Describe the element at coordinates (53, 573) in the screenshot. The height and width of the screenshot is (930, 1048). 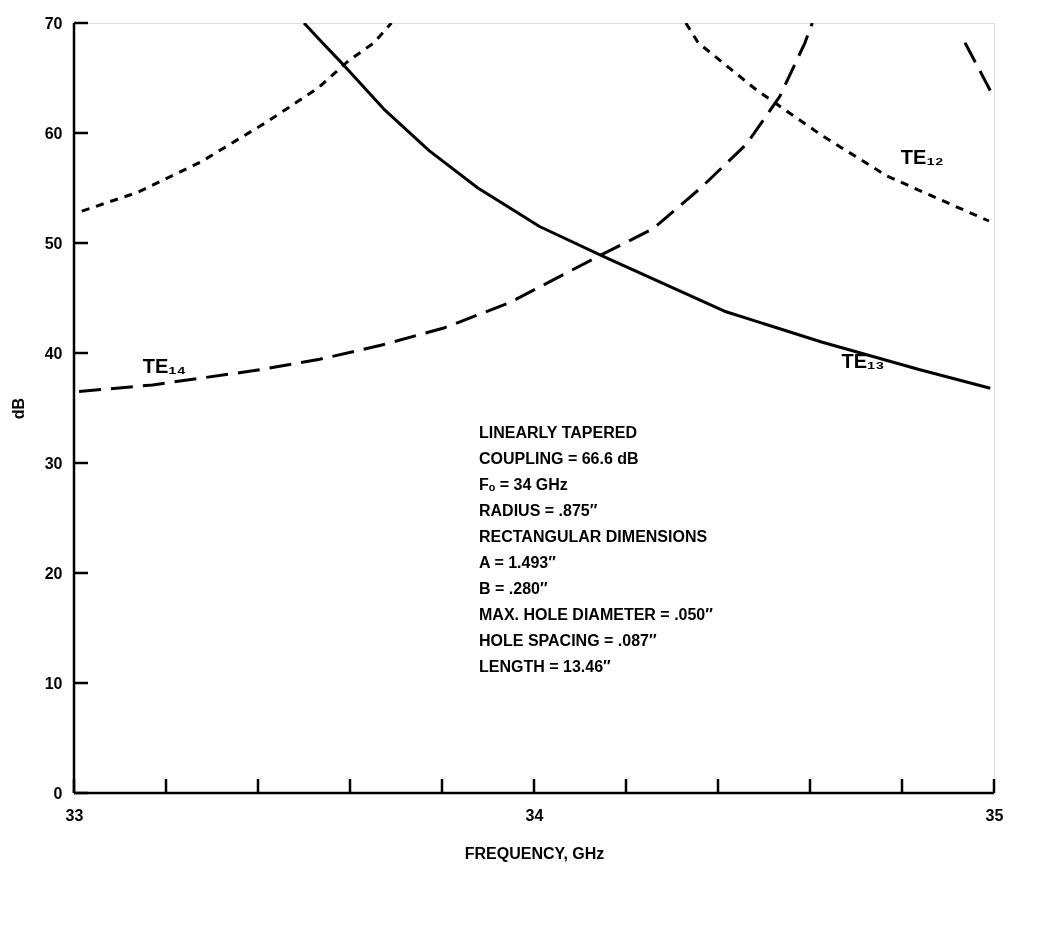
I see `y-tick-label: 20` at that location.